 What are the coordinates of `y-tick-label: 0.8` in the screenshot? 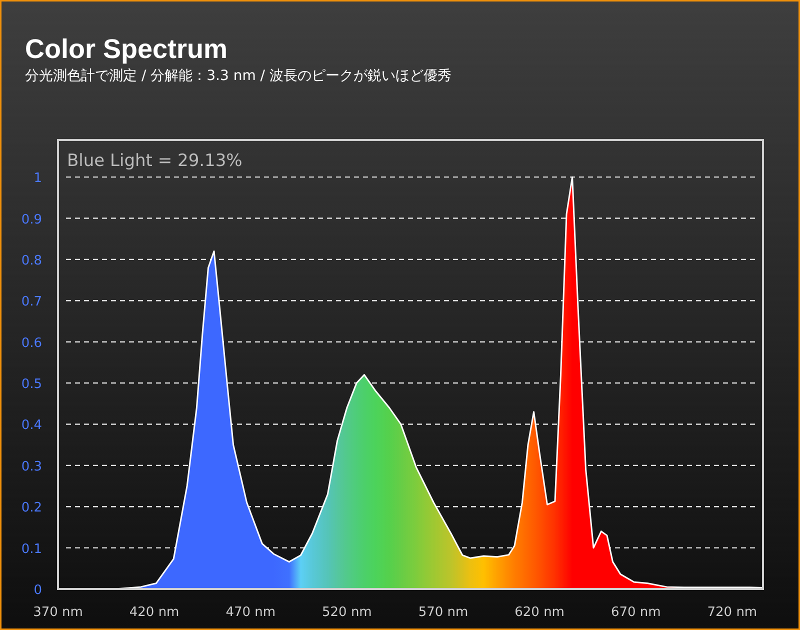 It's located at (31, 260).